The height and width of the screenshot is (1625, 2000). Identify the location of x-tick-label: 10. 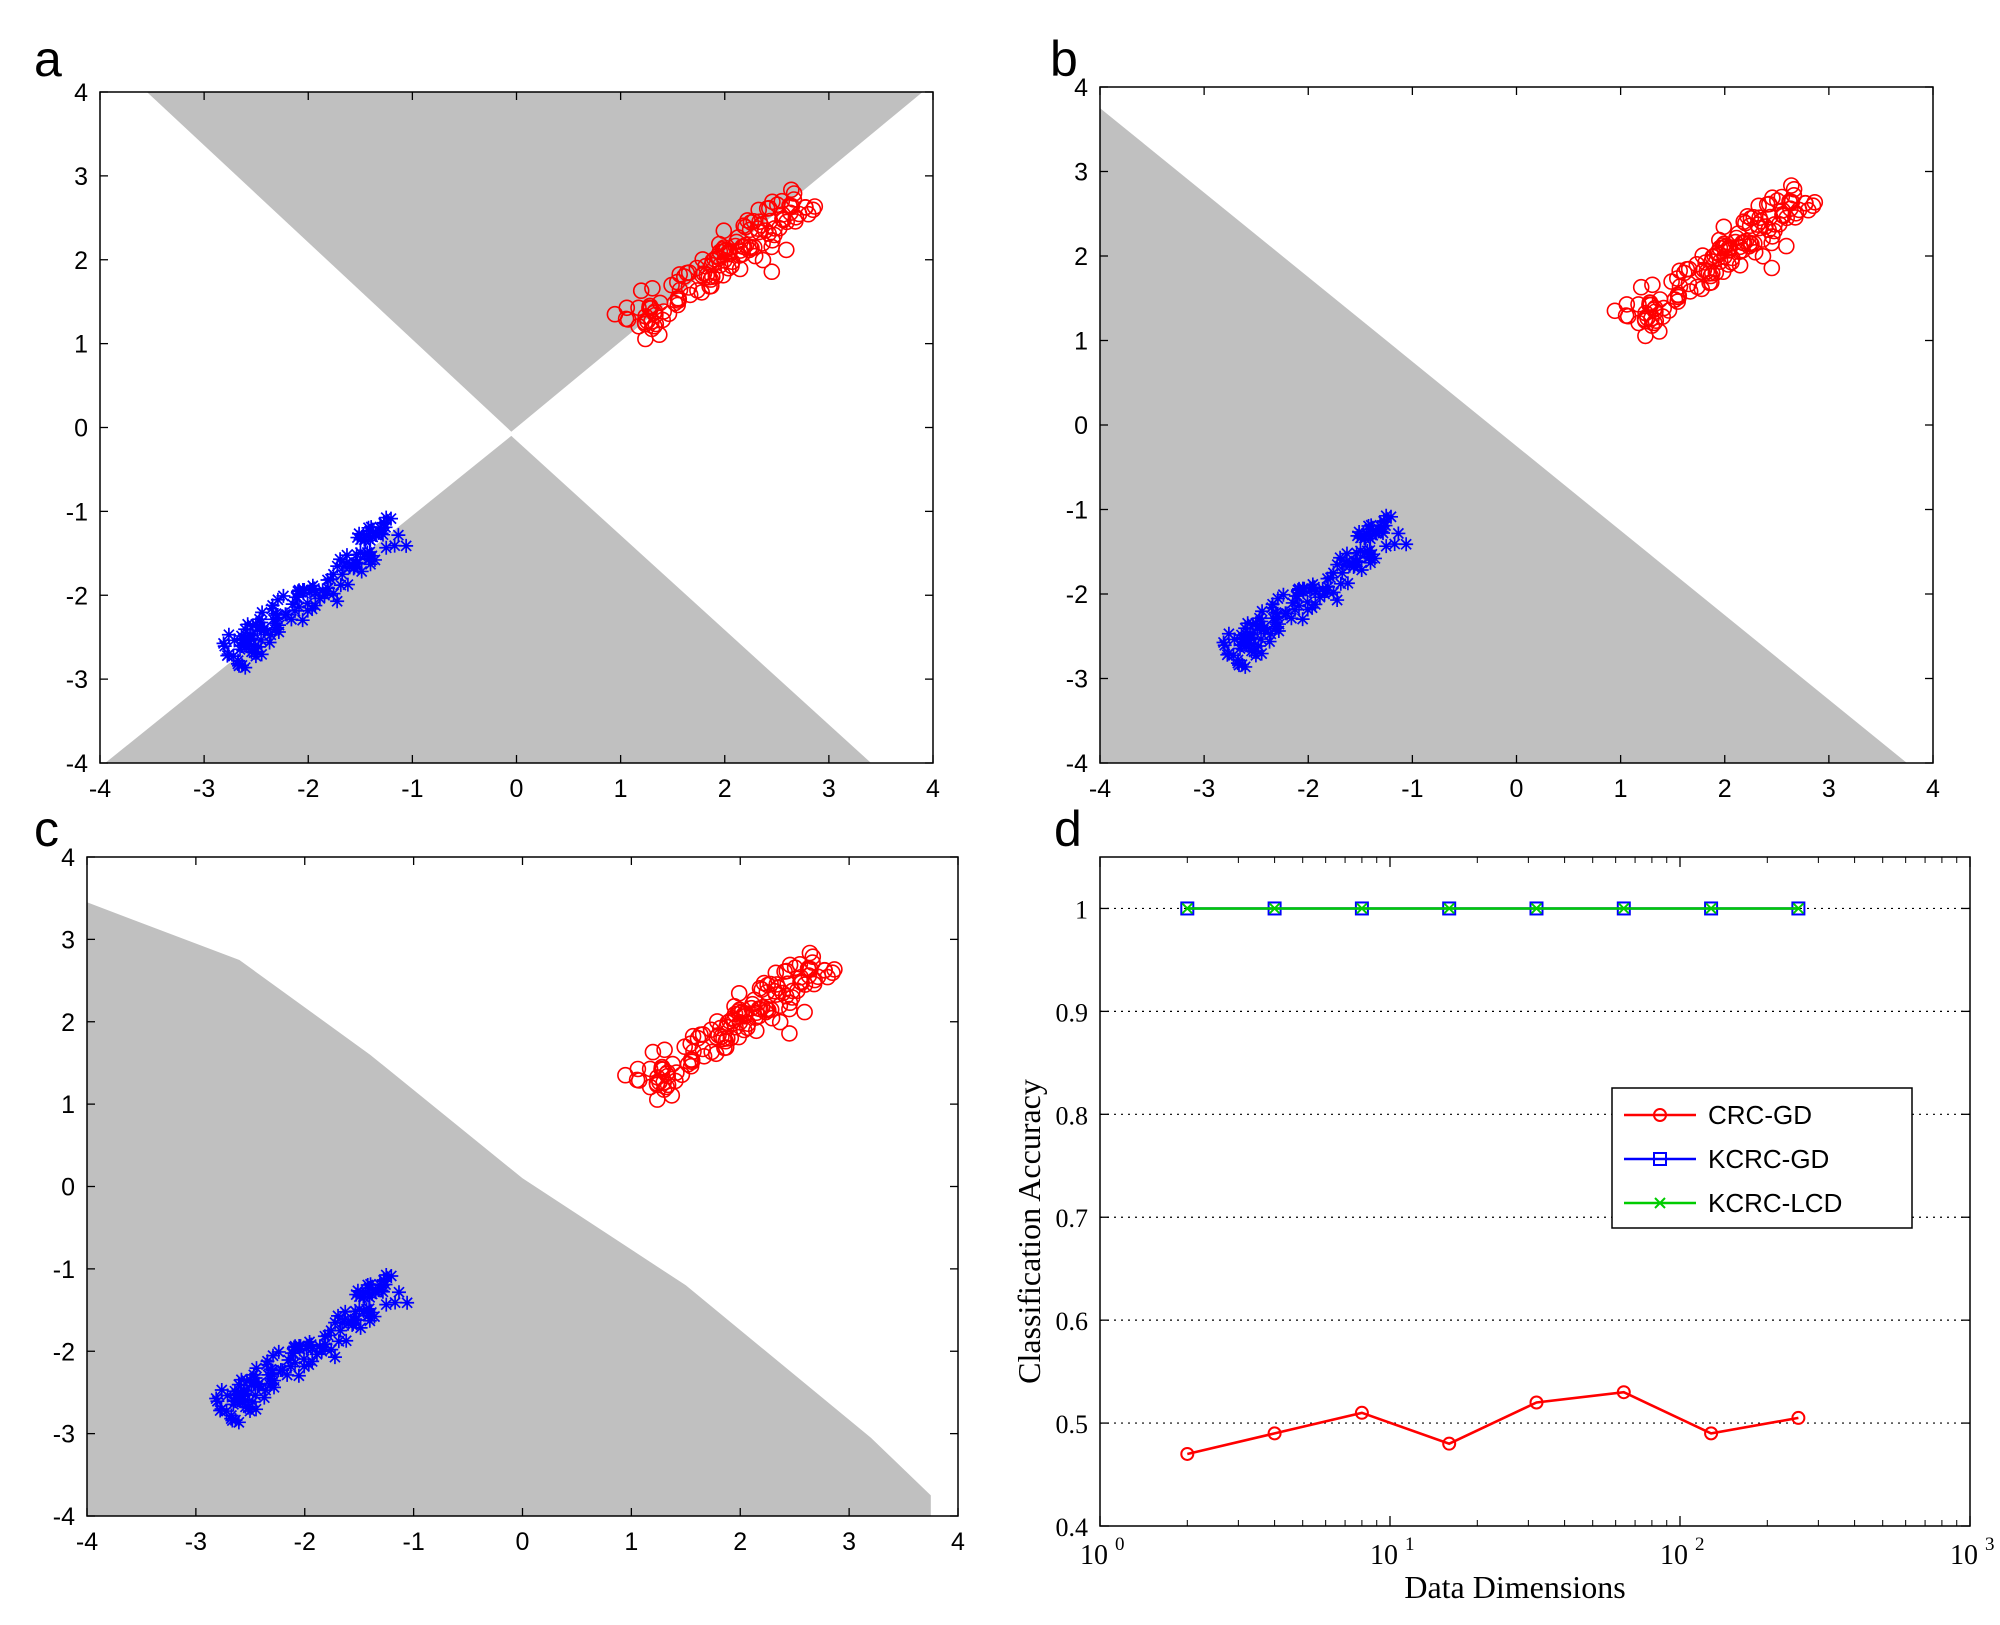
(1674, 1555).